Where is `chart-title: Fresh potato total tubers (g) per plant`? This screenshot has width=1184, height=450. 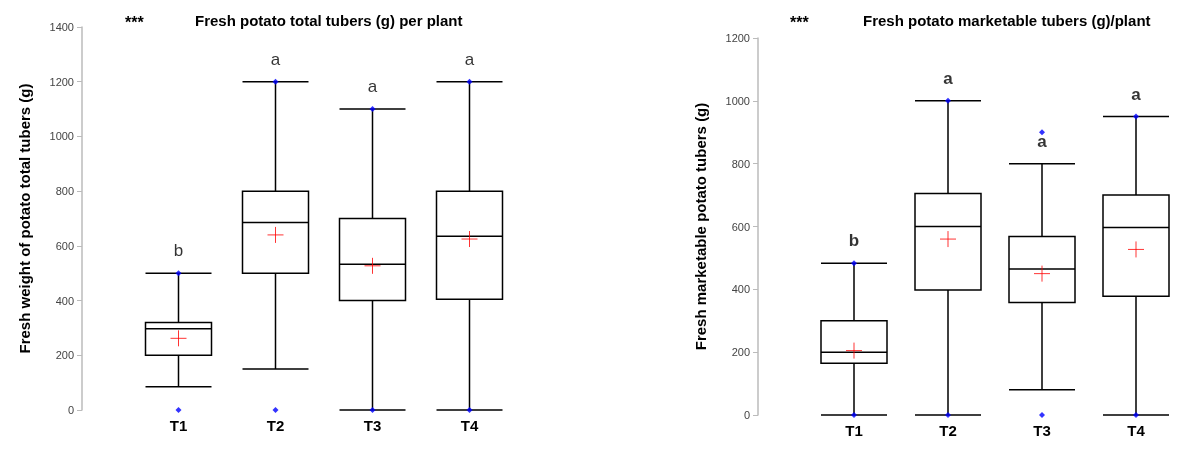 chart-title: Fresh potato total tubers (g) per plant is located at coordinates (329, 20).